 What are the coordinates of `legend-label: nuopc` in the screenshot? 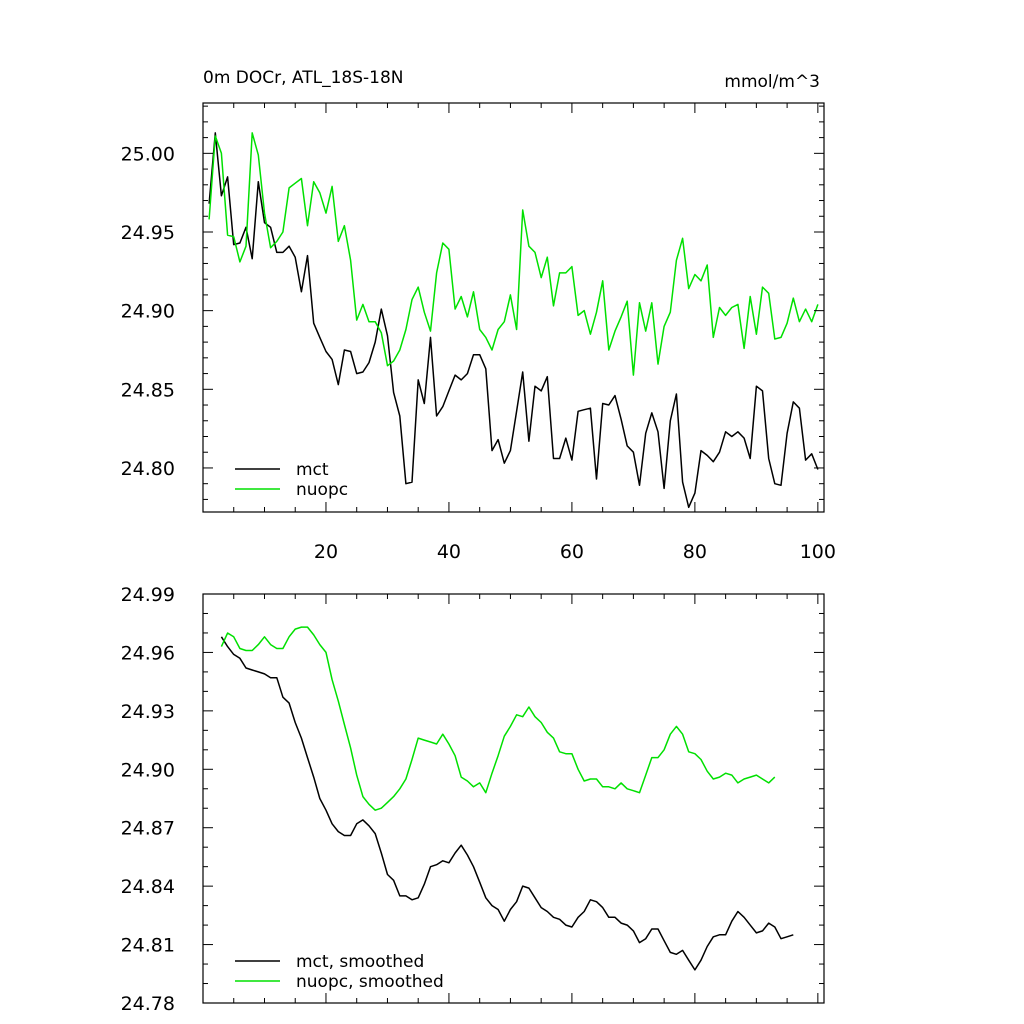 It's located at (322, 490).